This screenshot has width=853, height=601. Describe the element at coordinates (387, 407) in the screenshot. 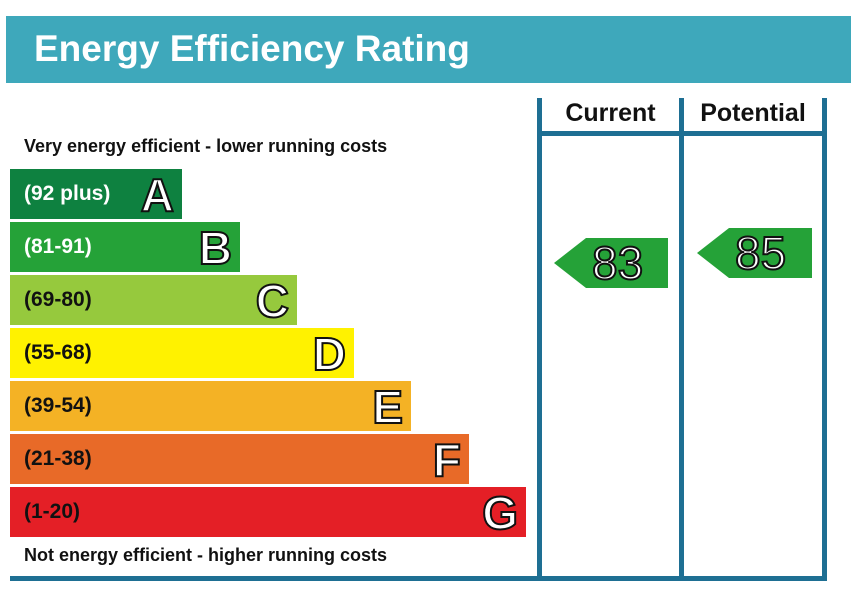

I see `band-letter: E` at that location.